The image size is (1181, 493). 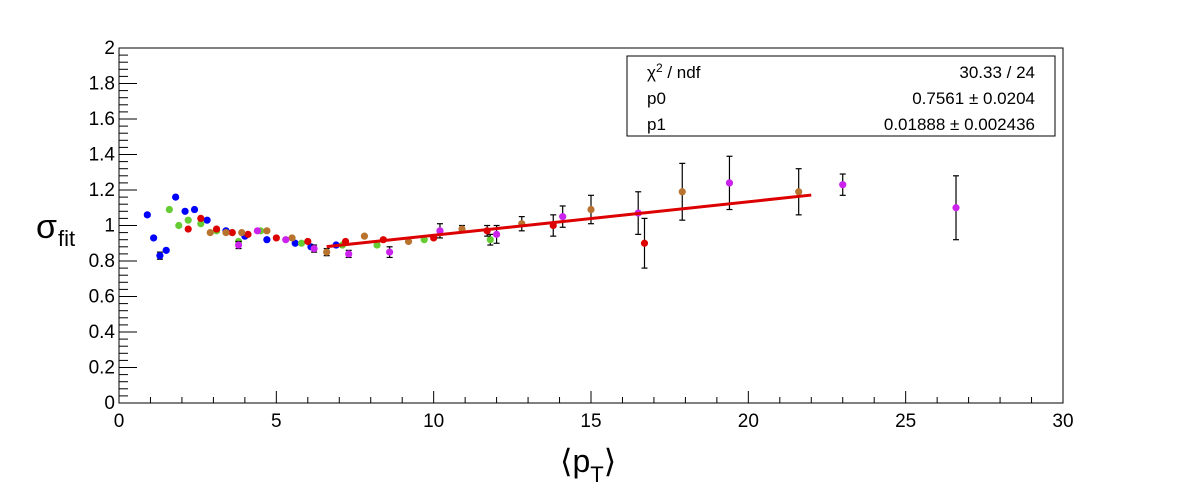 I want to click on stats-value-chi2: 30.33 / 24, so click(x=997, y=72).